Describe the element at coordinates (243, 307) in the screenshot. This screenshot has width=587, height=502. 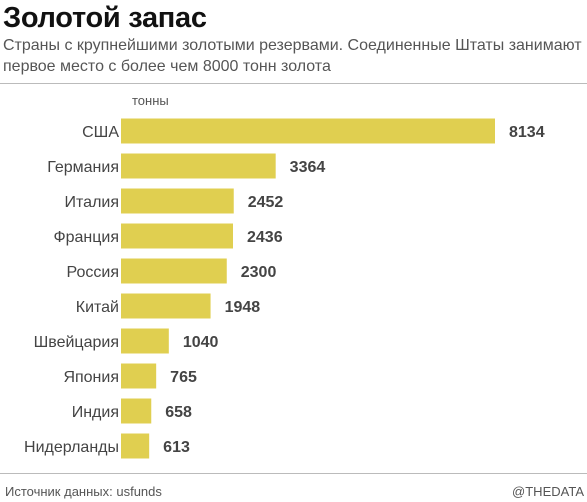
I see `value-label: 1948` at that location.